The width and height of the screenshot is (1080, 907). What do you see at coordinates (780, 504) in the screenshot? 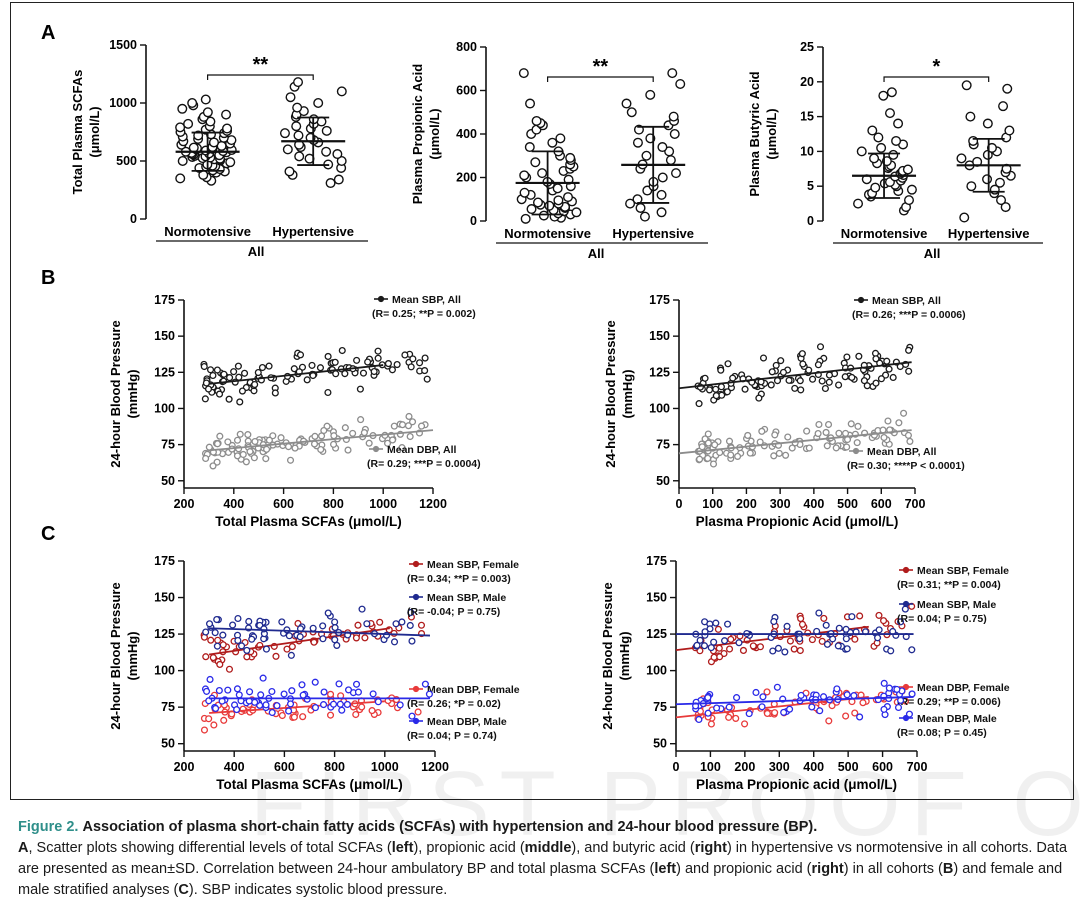
I see `x-tick-label: 300` at bounding box center [780, 504].